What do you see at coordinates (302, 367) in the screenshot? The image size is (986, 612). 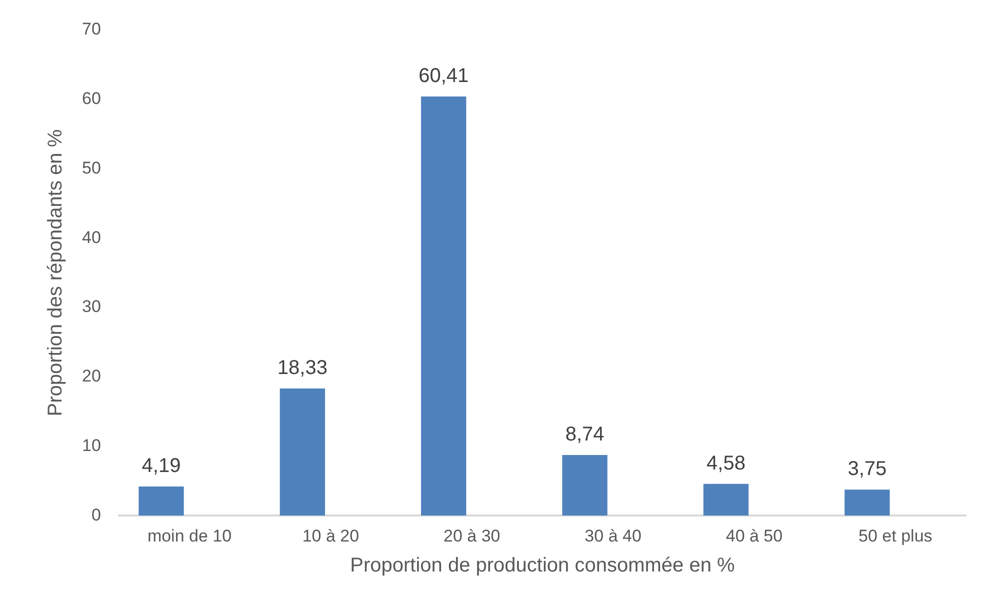 I see `data-label: 18,33` at bounding box center [302, 367].